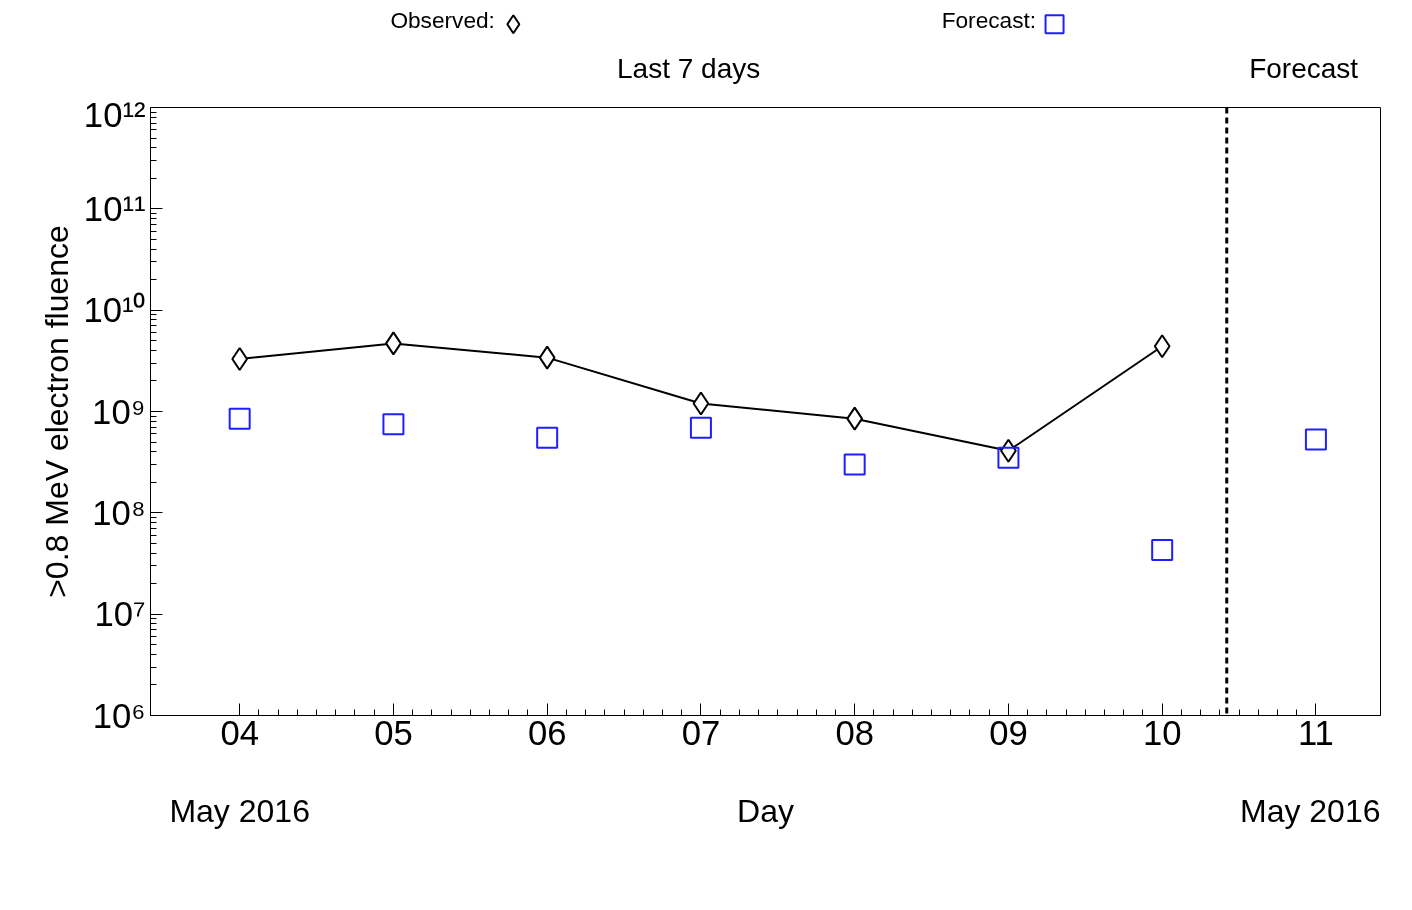 This screenshot has height=910, width=1412. What do you see at coordinates (547, 732) in the screenshot?
I see `x-tick-label: 06` at bounding box center [547, 732].